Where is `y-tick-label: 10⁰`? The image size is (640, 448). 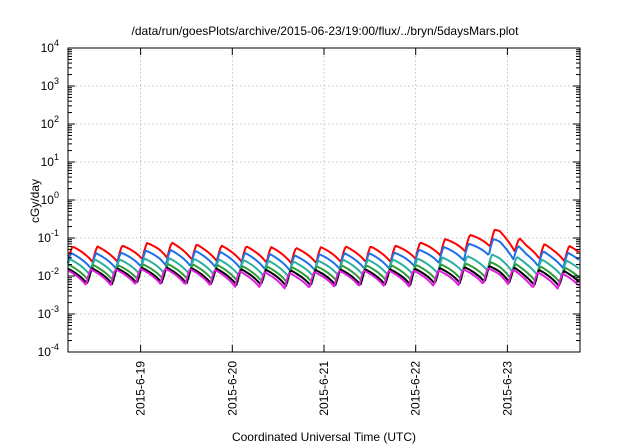
y-tick-label: 10⁰ is located at coordinates (50, 198).